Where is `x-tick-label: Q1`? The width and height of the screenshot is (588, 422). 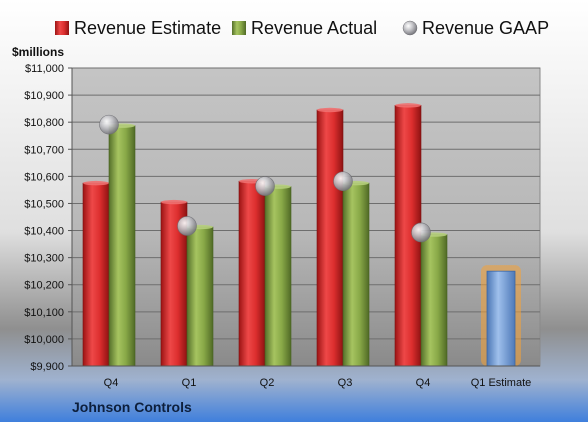 x-tick-label: Q1 is located at coordinates (189, 383).